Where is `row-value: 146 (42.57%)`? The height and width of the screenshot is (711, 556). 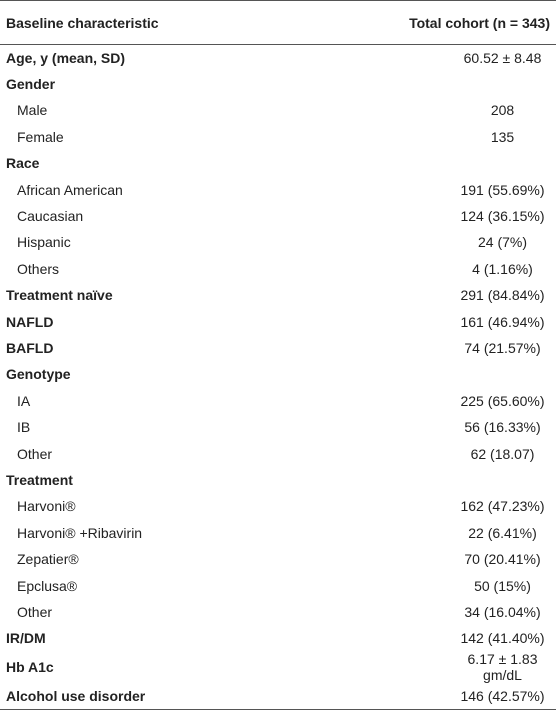
row-value: 146 (42.57%) is located at coordinates (428, 697).